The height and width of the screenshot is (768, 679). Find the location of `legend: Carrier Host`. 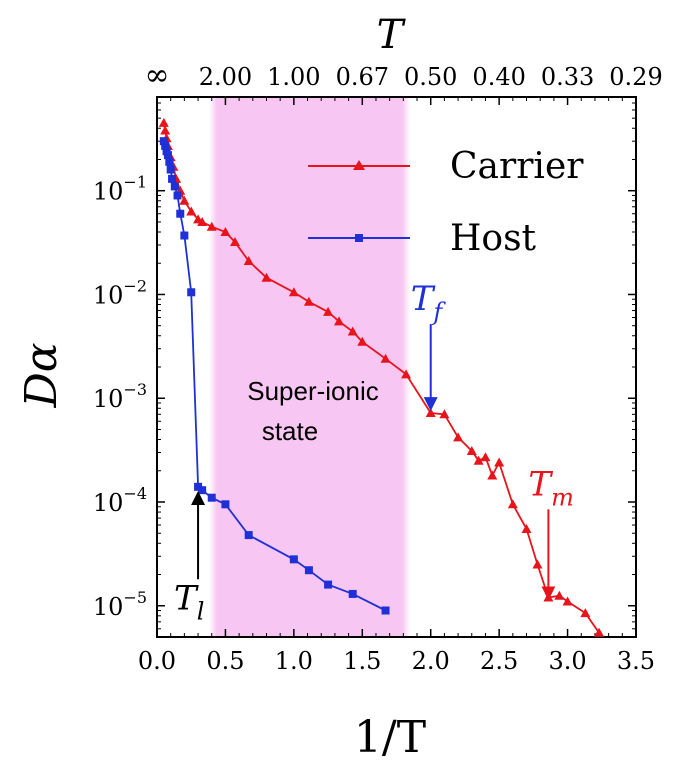

legend: Carrier Host is located at coordinates (446, 202).